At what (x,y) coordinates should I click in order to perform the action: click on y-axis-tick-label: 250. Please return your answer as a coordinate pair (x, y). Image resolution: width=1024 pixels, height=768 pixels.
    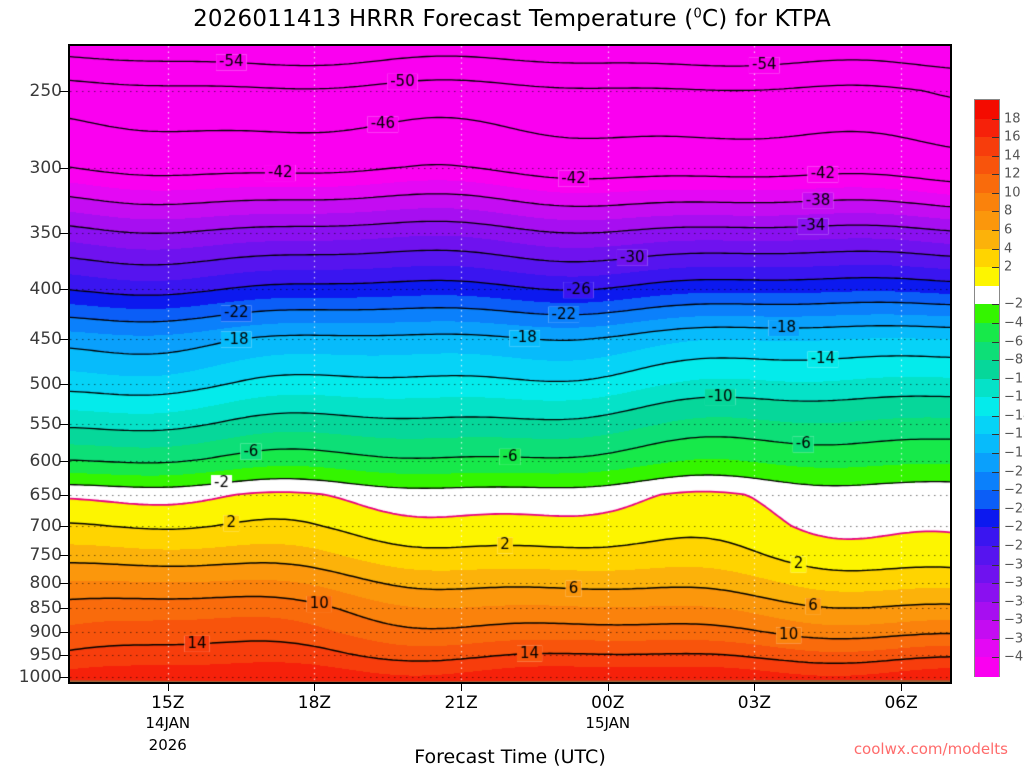
    Looking at the image, I should click on (45, 90).